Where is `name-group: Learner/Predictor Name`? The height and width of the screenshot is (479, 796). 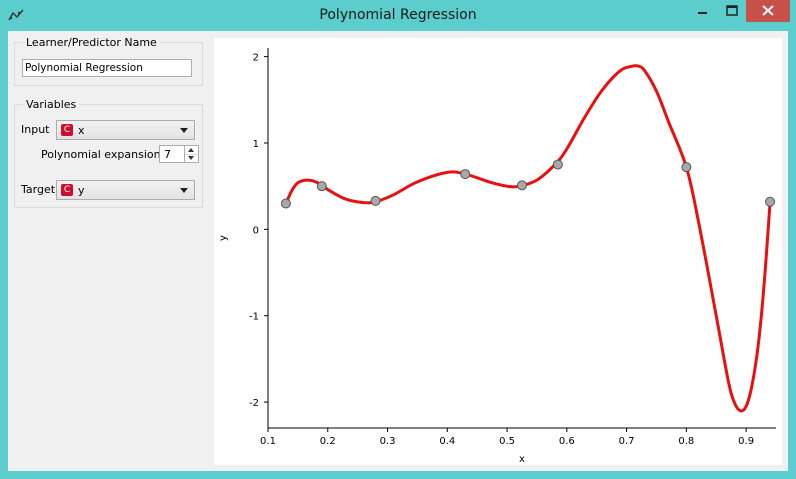 name-group: Learner/Predictor Name is located at coordinates (108, 61).